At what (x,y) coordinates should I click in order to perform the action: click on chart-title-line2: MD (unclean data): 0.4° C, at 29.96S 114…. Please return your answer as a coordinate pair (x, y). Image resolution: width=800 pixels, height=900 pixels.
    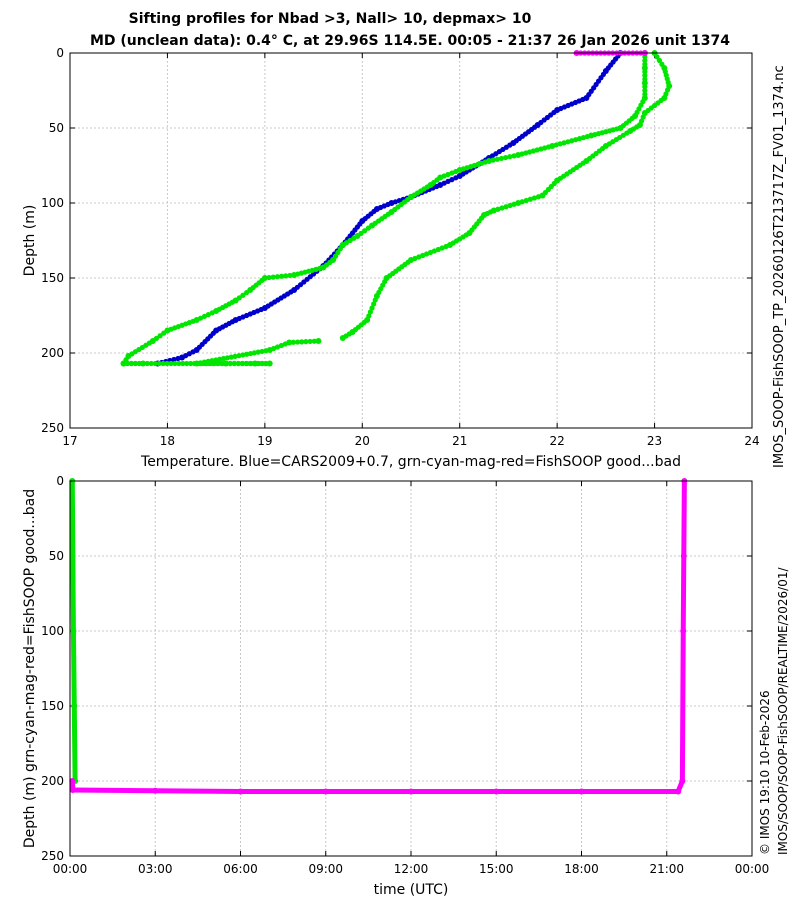
    Looking at the image, I should click on (410, 41).